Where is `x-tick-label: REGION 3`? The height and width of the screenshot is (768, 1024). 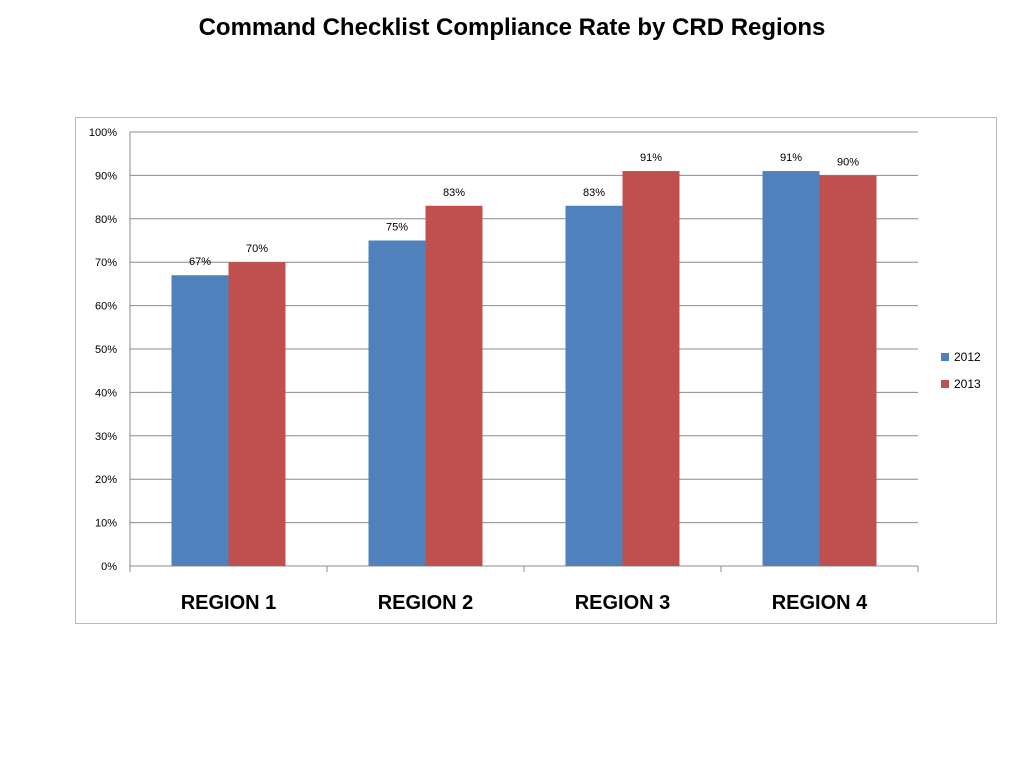 x-tick-label: REGION 3 is located at coordinates (623, 603).